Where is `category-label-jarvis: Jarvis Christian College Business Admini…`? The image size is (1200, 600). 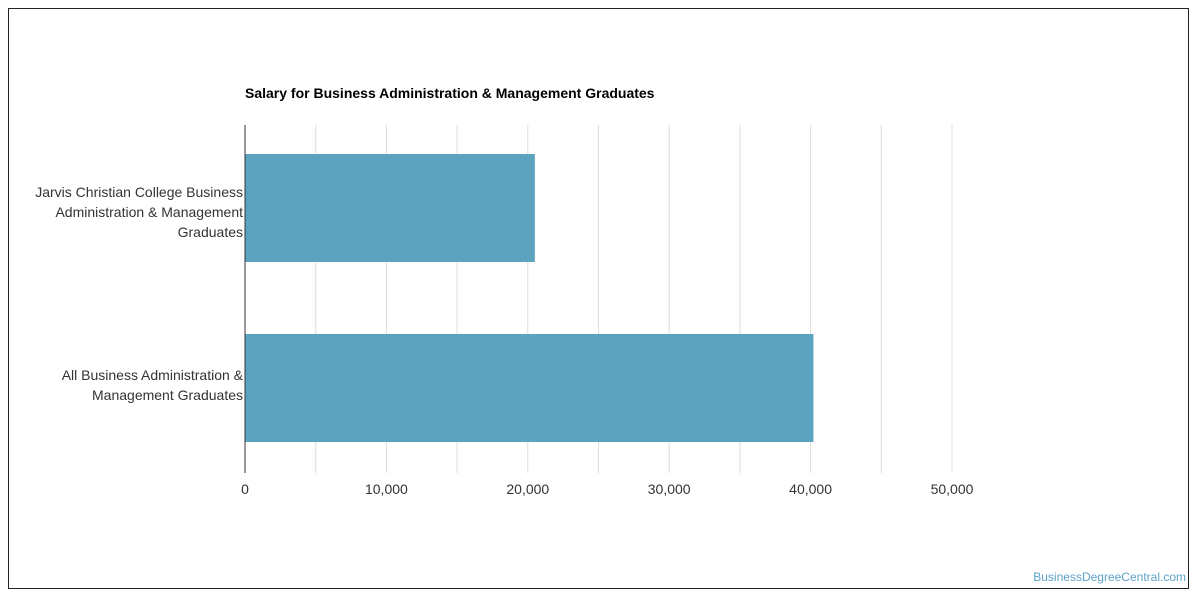 category-label-jarvis: Jarvis Christian College Business Admini… is located at coordinates (139, 212).